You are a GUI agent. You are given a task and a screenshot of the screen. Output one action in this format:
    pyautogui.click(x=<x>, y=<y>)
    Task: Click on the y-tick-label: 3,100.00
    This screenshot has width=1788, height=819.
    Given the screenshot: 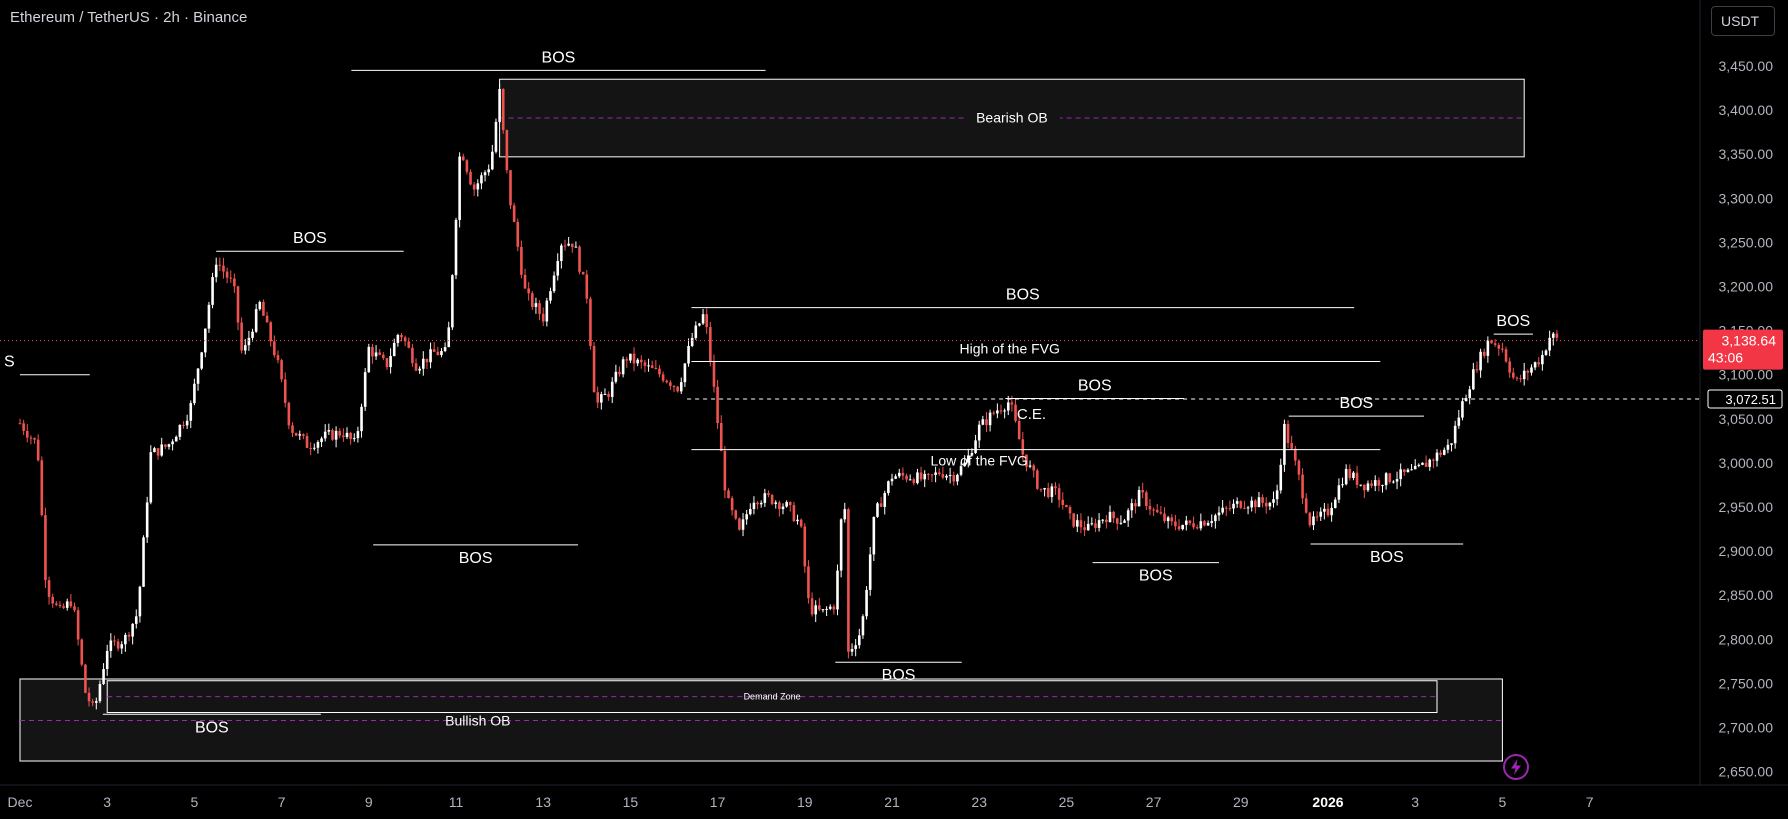 What is the action you would take?
    pyautogui.click(x=1746, y=375)
    